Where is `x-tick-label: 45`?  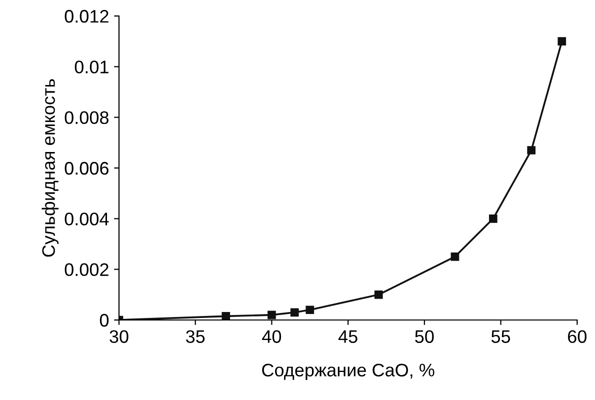 x-tick-label: 45 is located at coordinates (348, 336).